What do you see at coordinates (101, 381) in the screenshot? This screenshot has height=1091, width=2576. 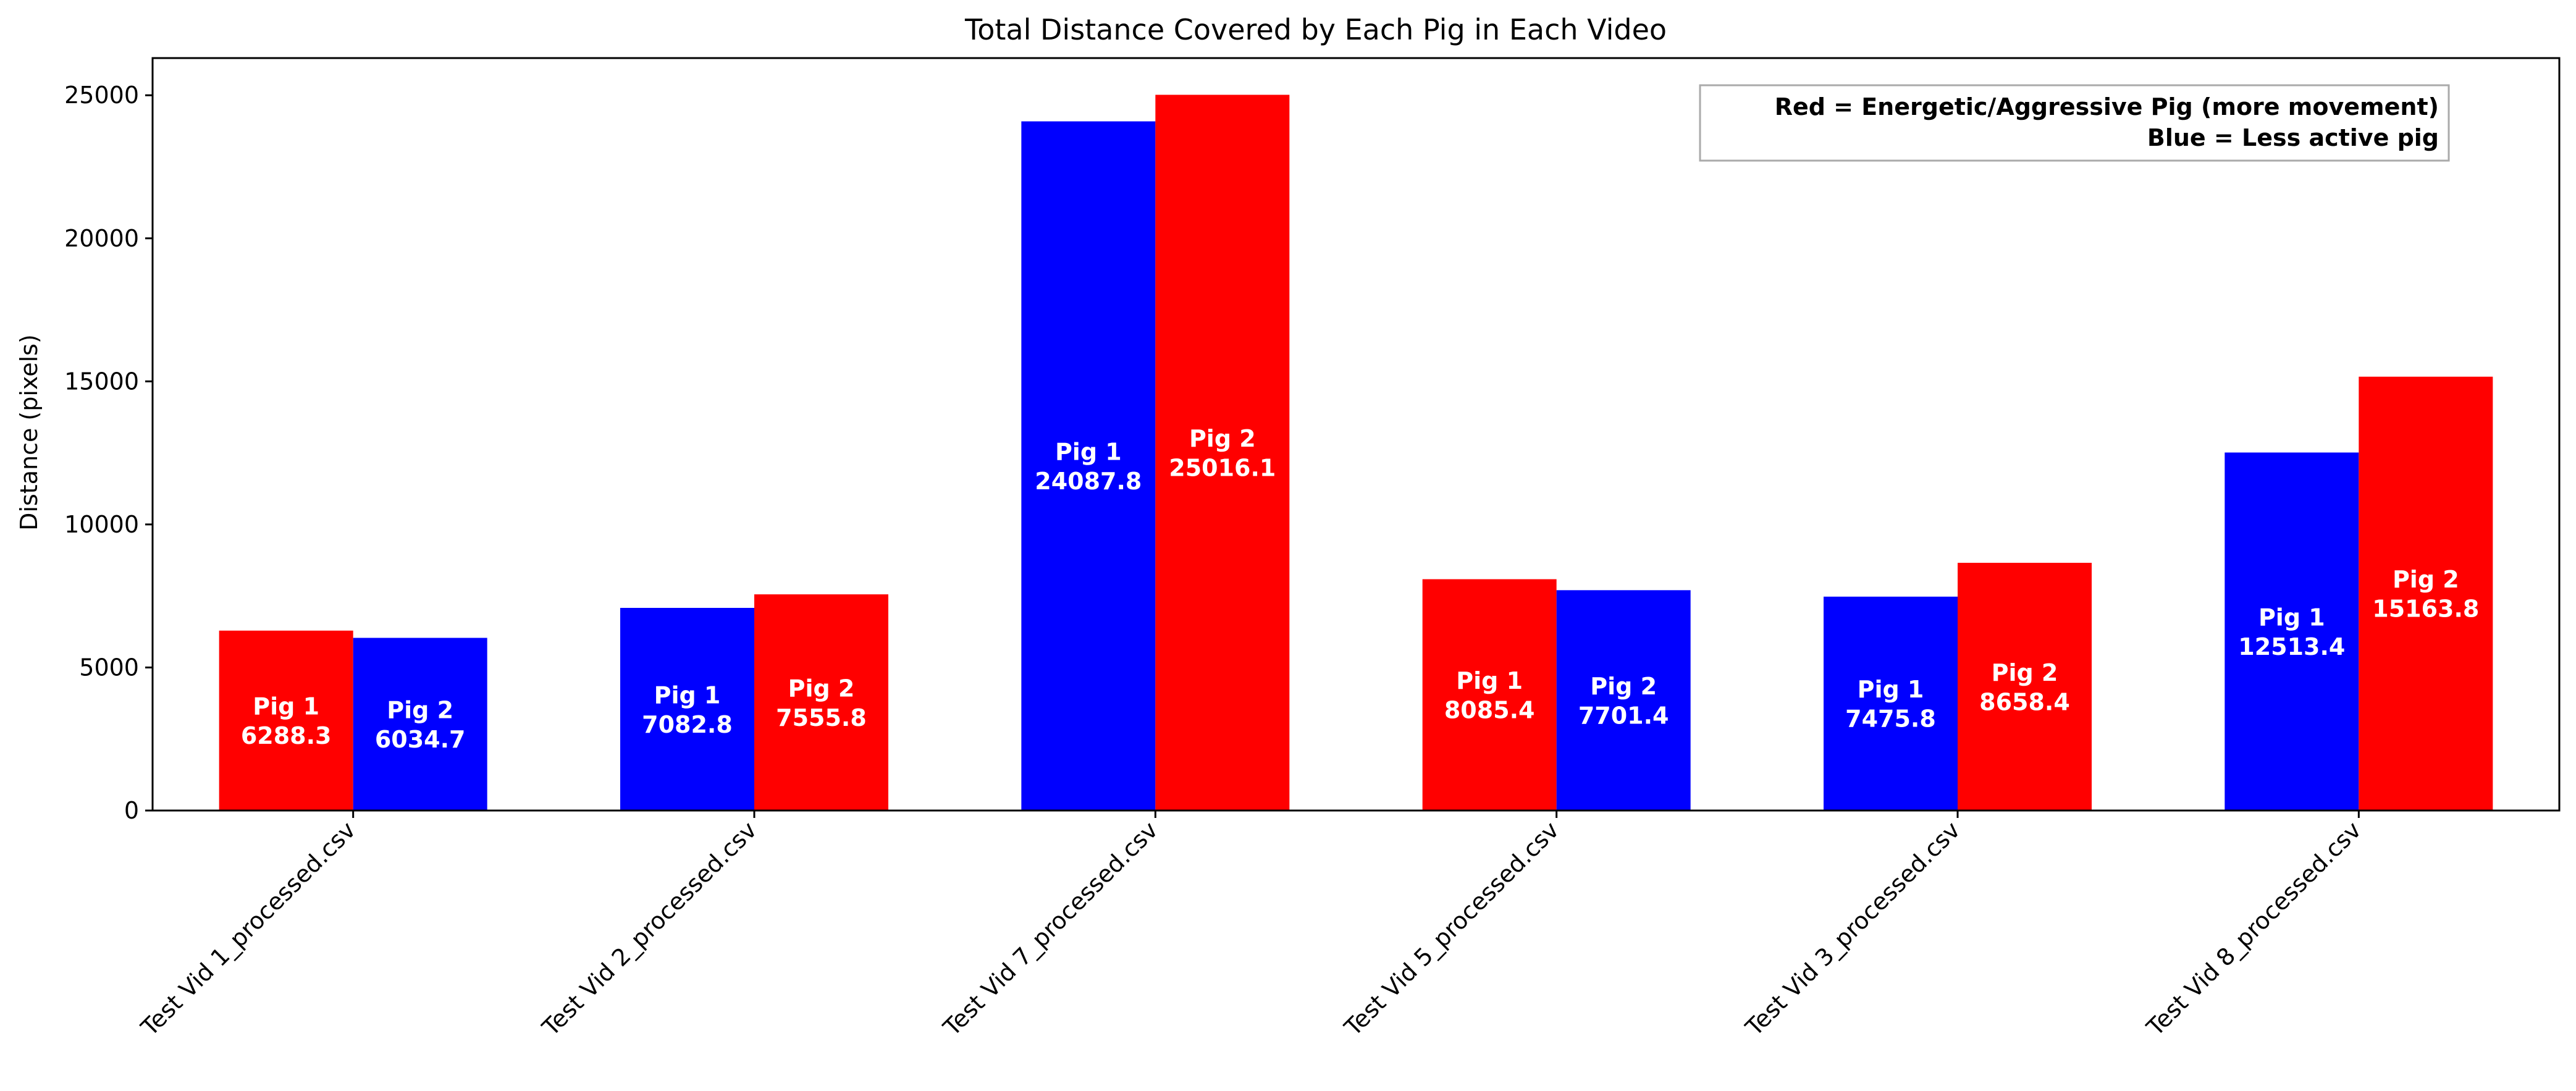 I see `y-tick-label: 15000` at bounding box center [101, 381].